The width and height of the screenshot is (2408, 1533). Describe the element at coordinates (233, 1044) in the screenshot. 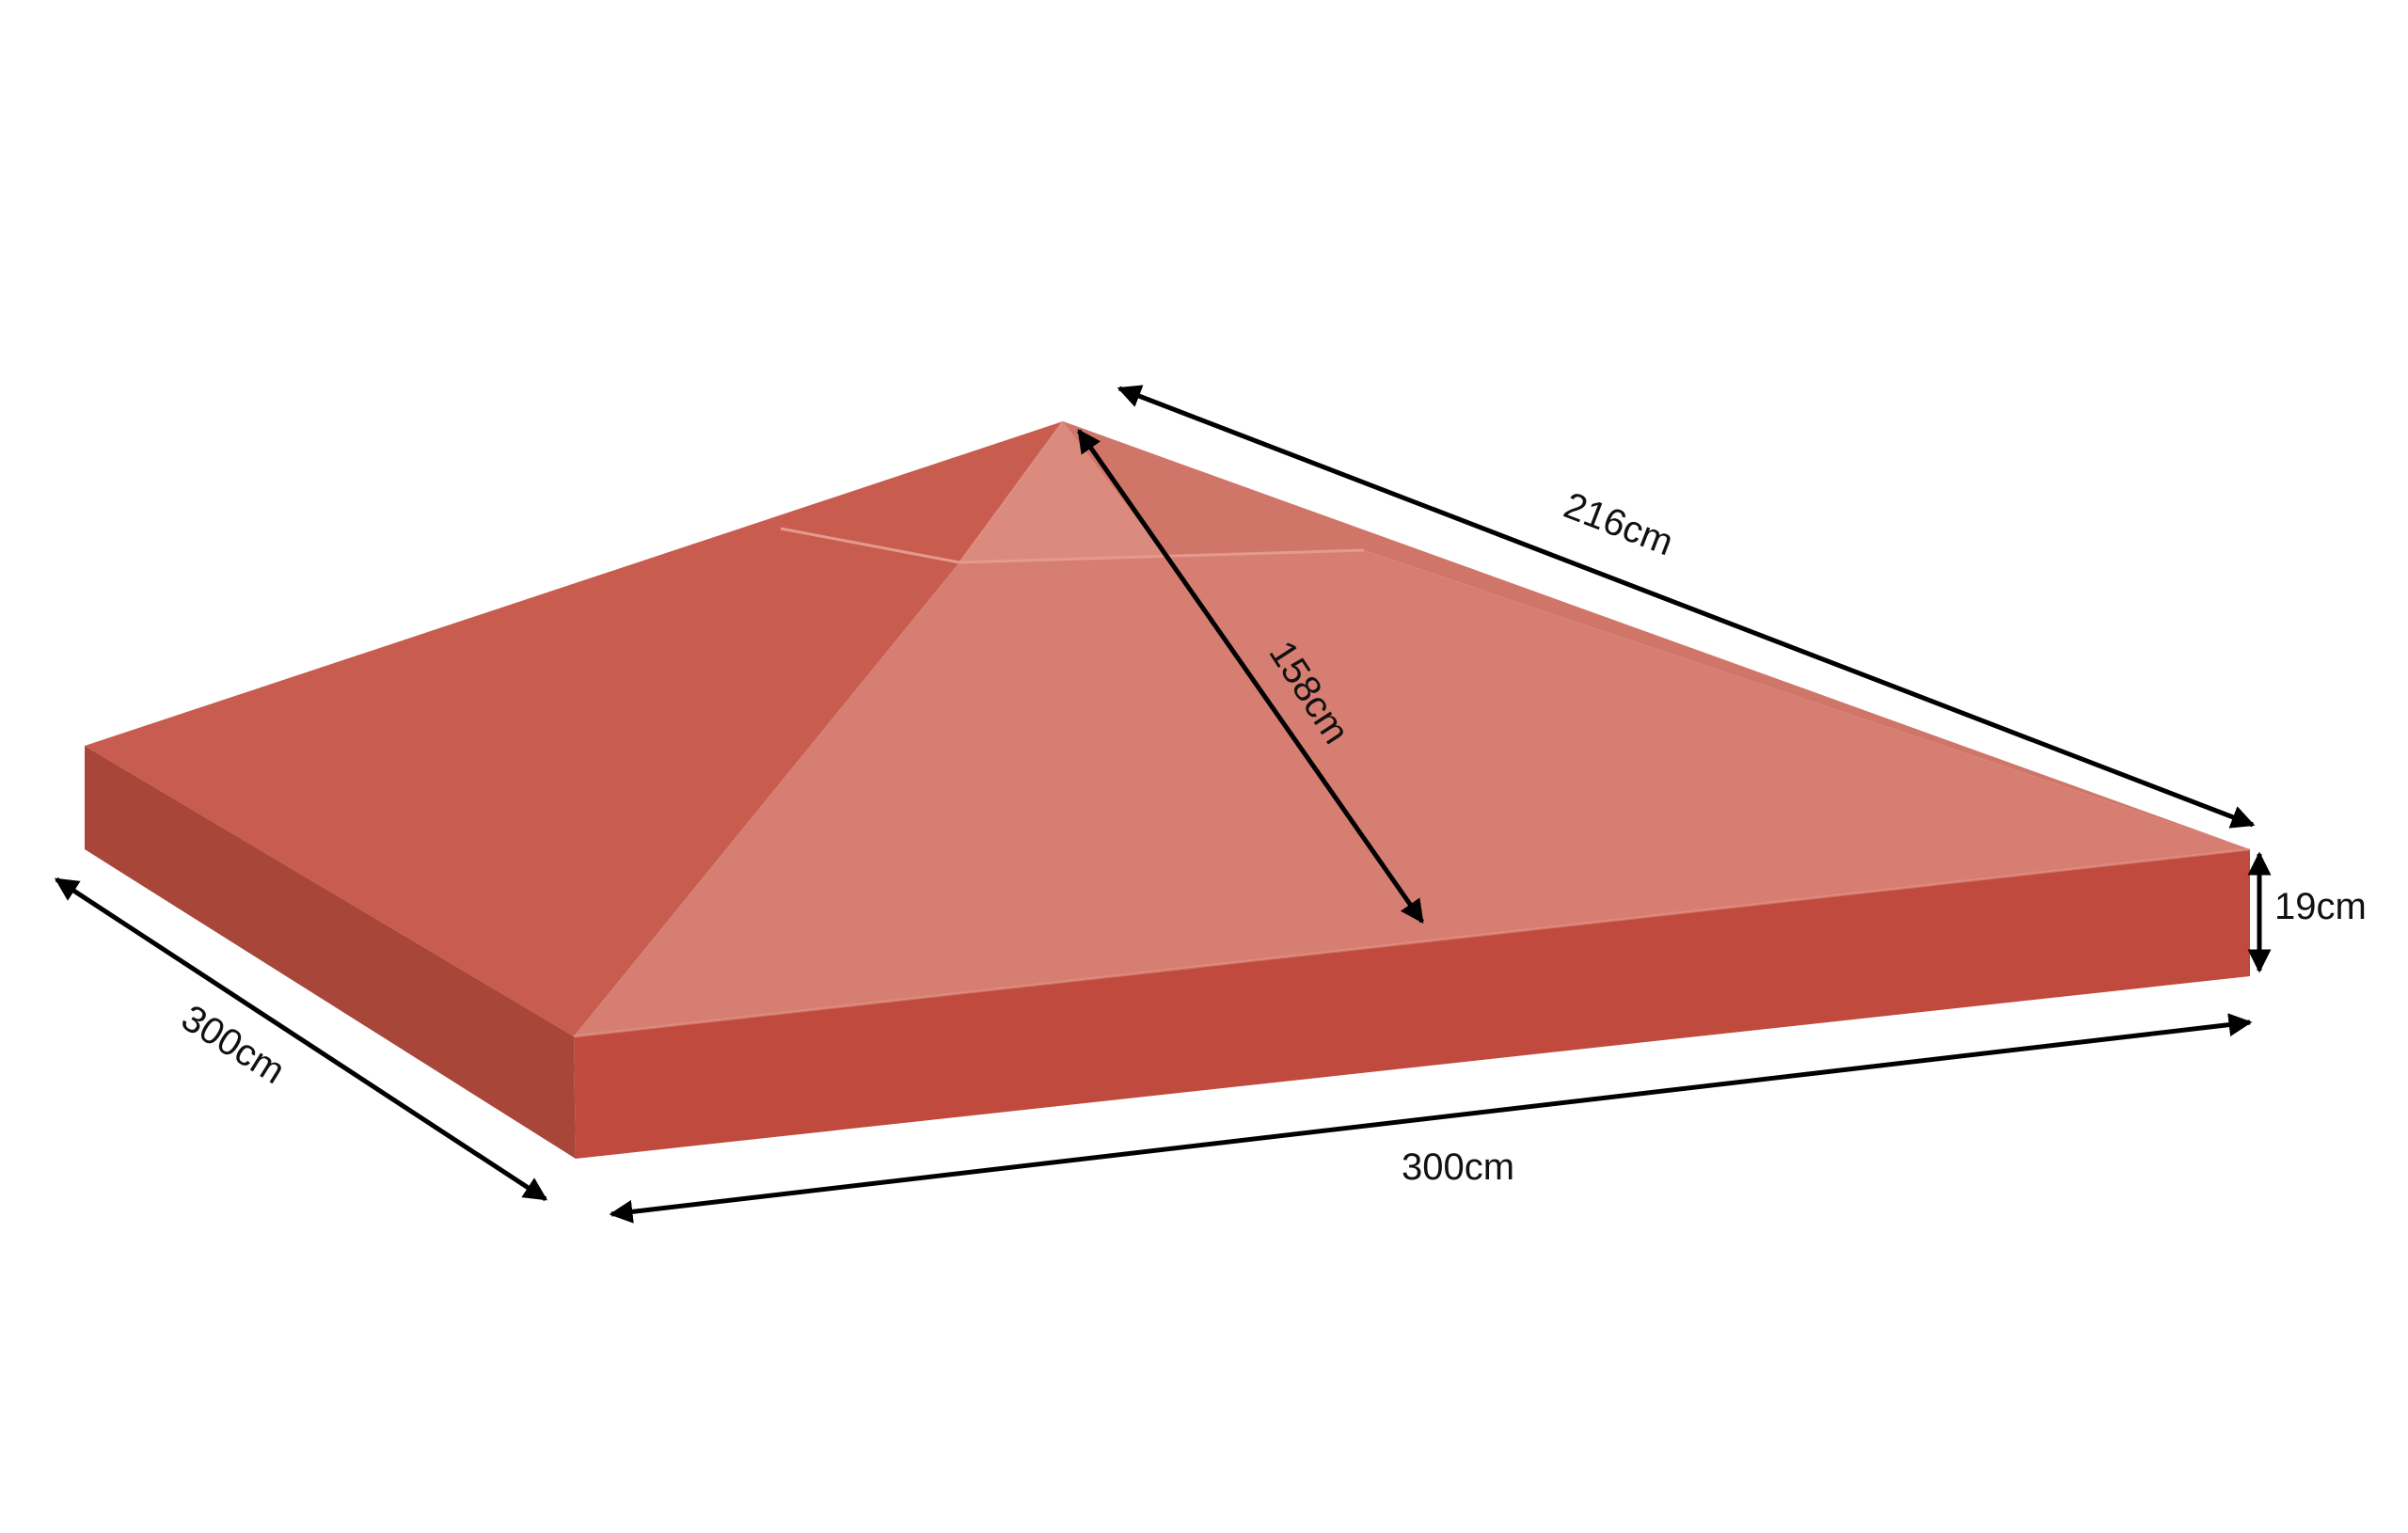

I see `side-depth-label: 300cm` at that location.